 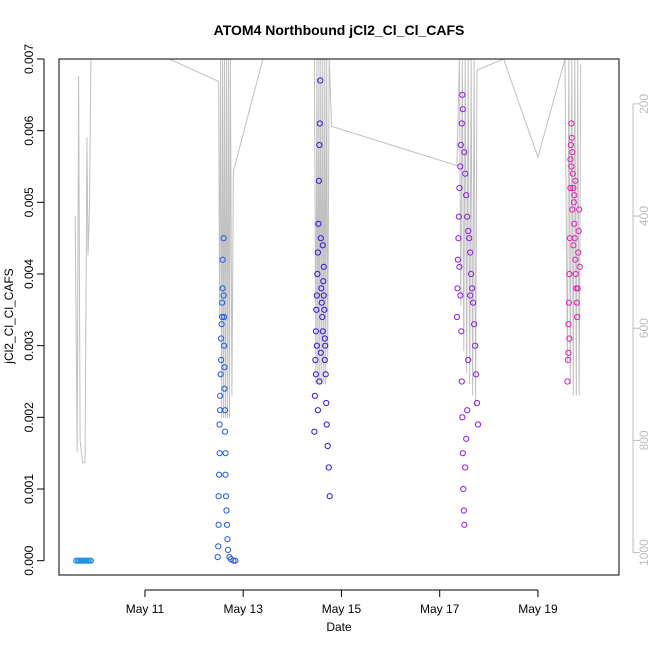 What do you see at coordinates (315, 360) in the screenshot?
I see `data-point-s2-p2` at bounding box center [315, 360].